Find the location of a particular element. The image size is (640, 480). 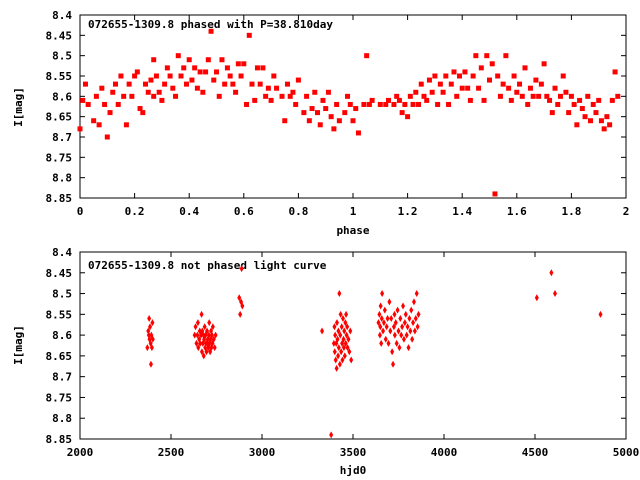

y-tick-label: 8.75 is located at coordinates (59, 397).